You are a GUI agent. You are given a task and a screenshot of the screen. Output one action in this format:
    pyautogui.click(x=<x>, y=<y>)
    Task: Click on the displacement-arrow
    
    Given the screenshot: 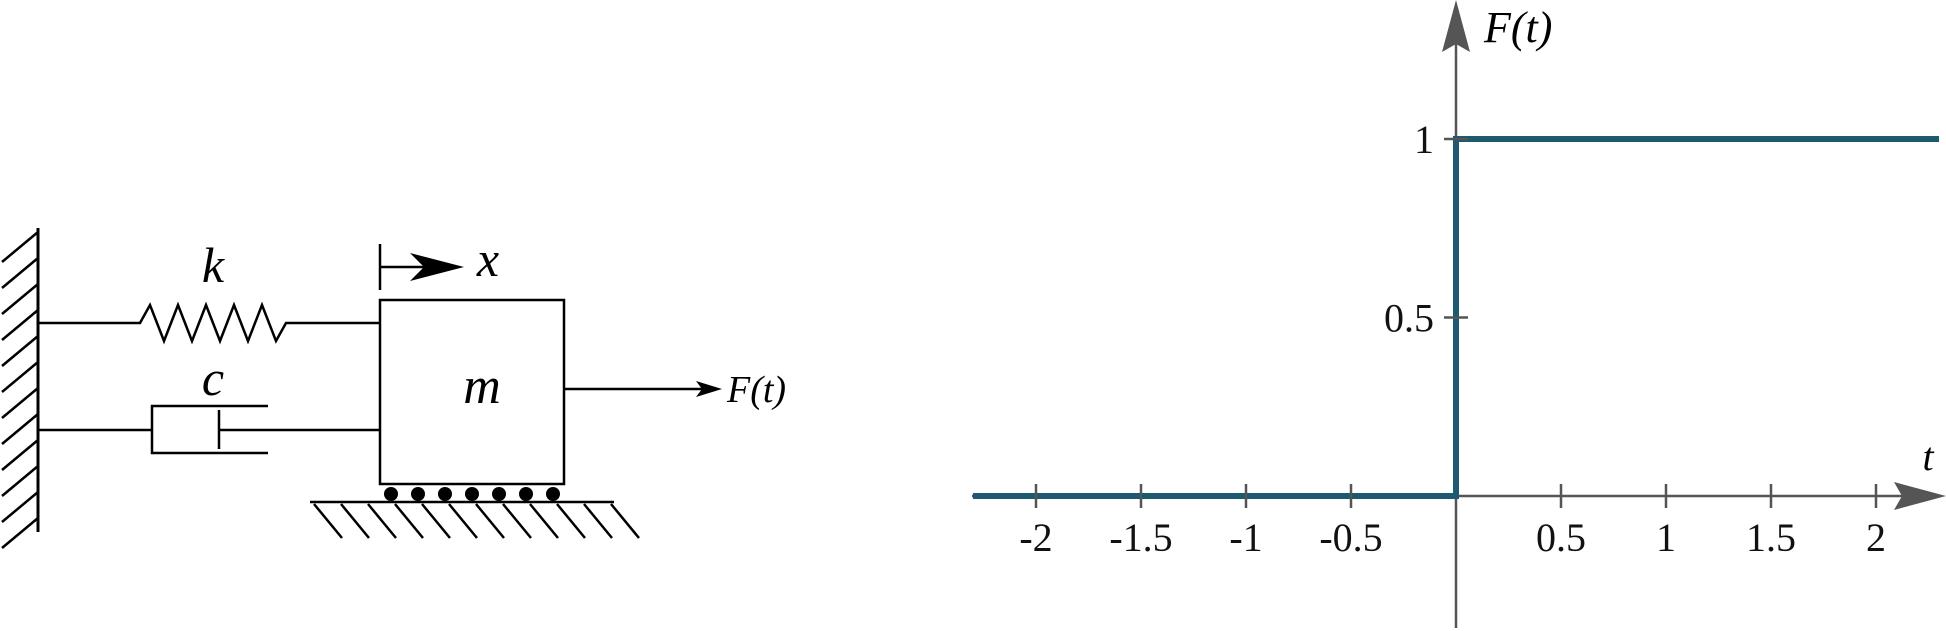 What is the action you would take?
    pyautogui.click(x=421, y=267)
    